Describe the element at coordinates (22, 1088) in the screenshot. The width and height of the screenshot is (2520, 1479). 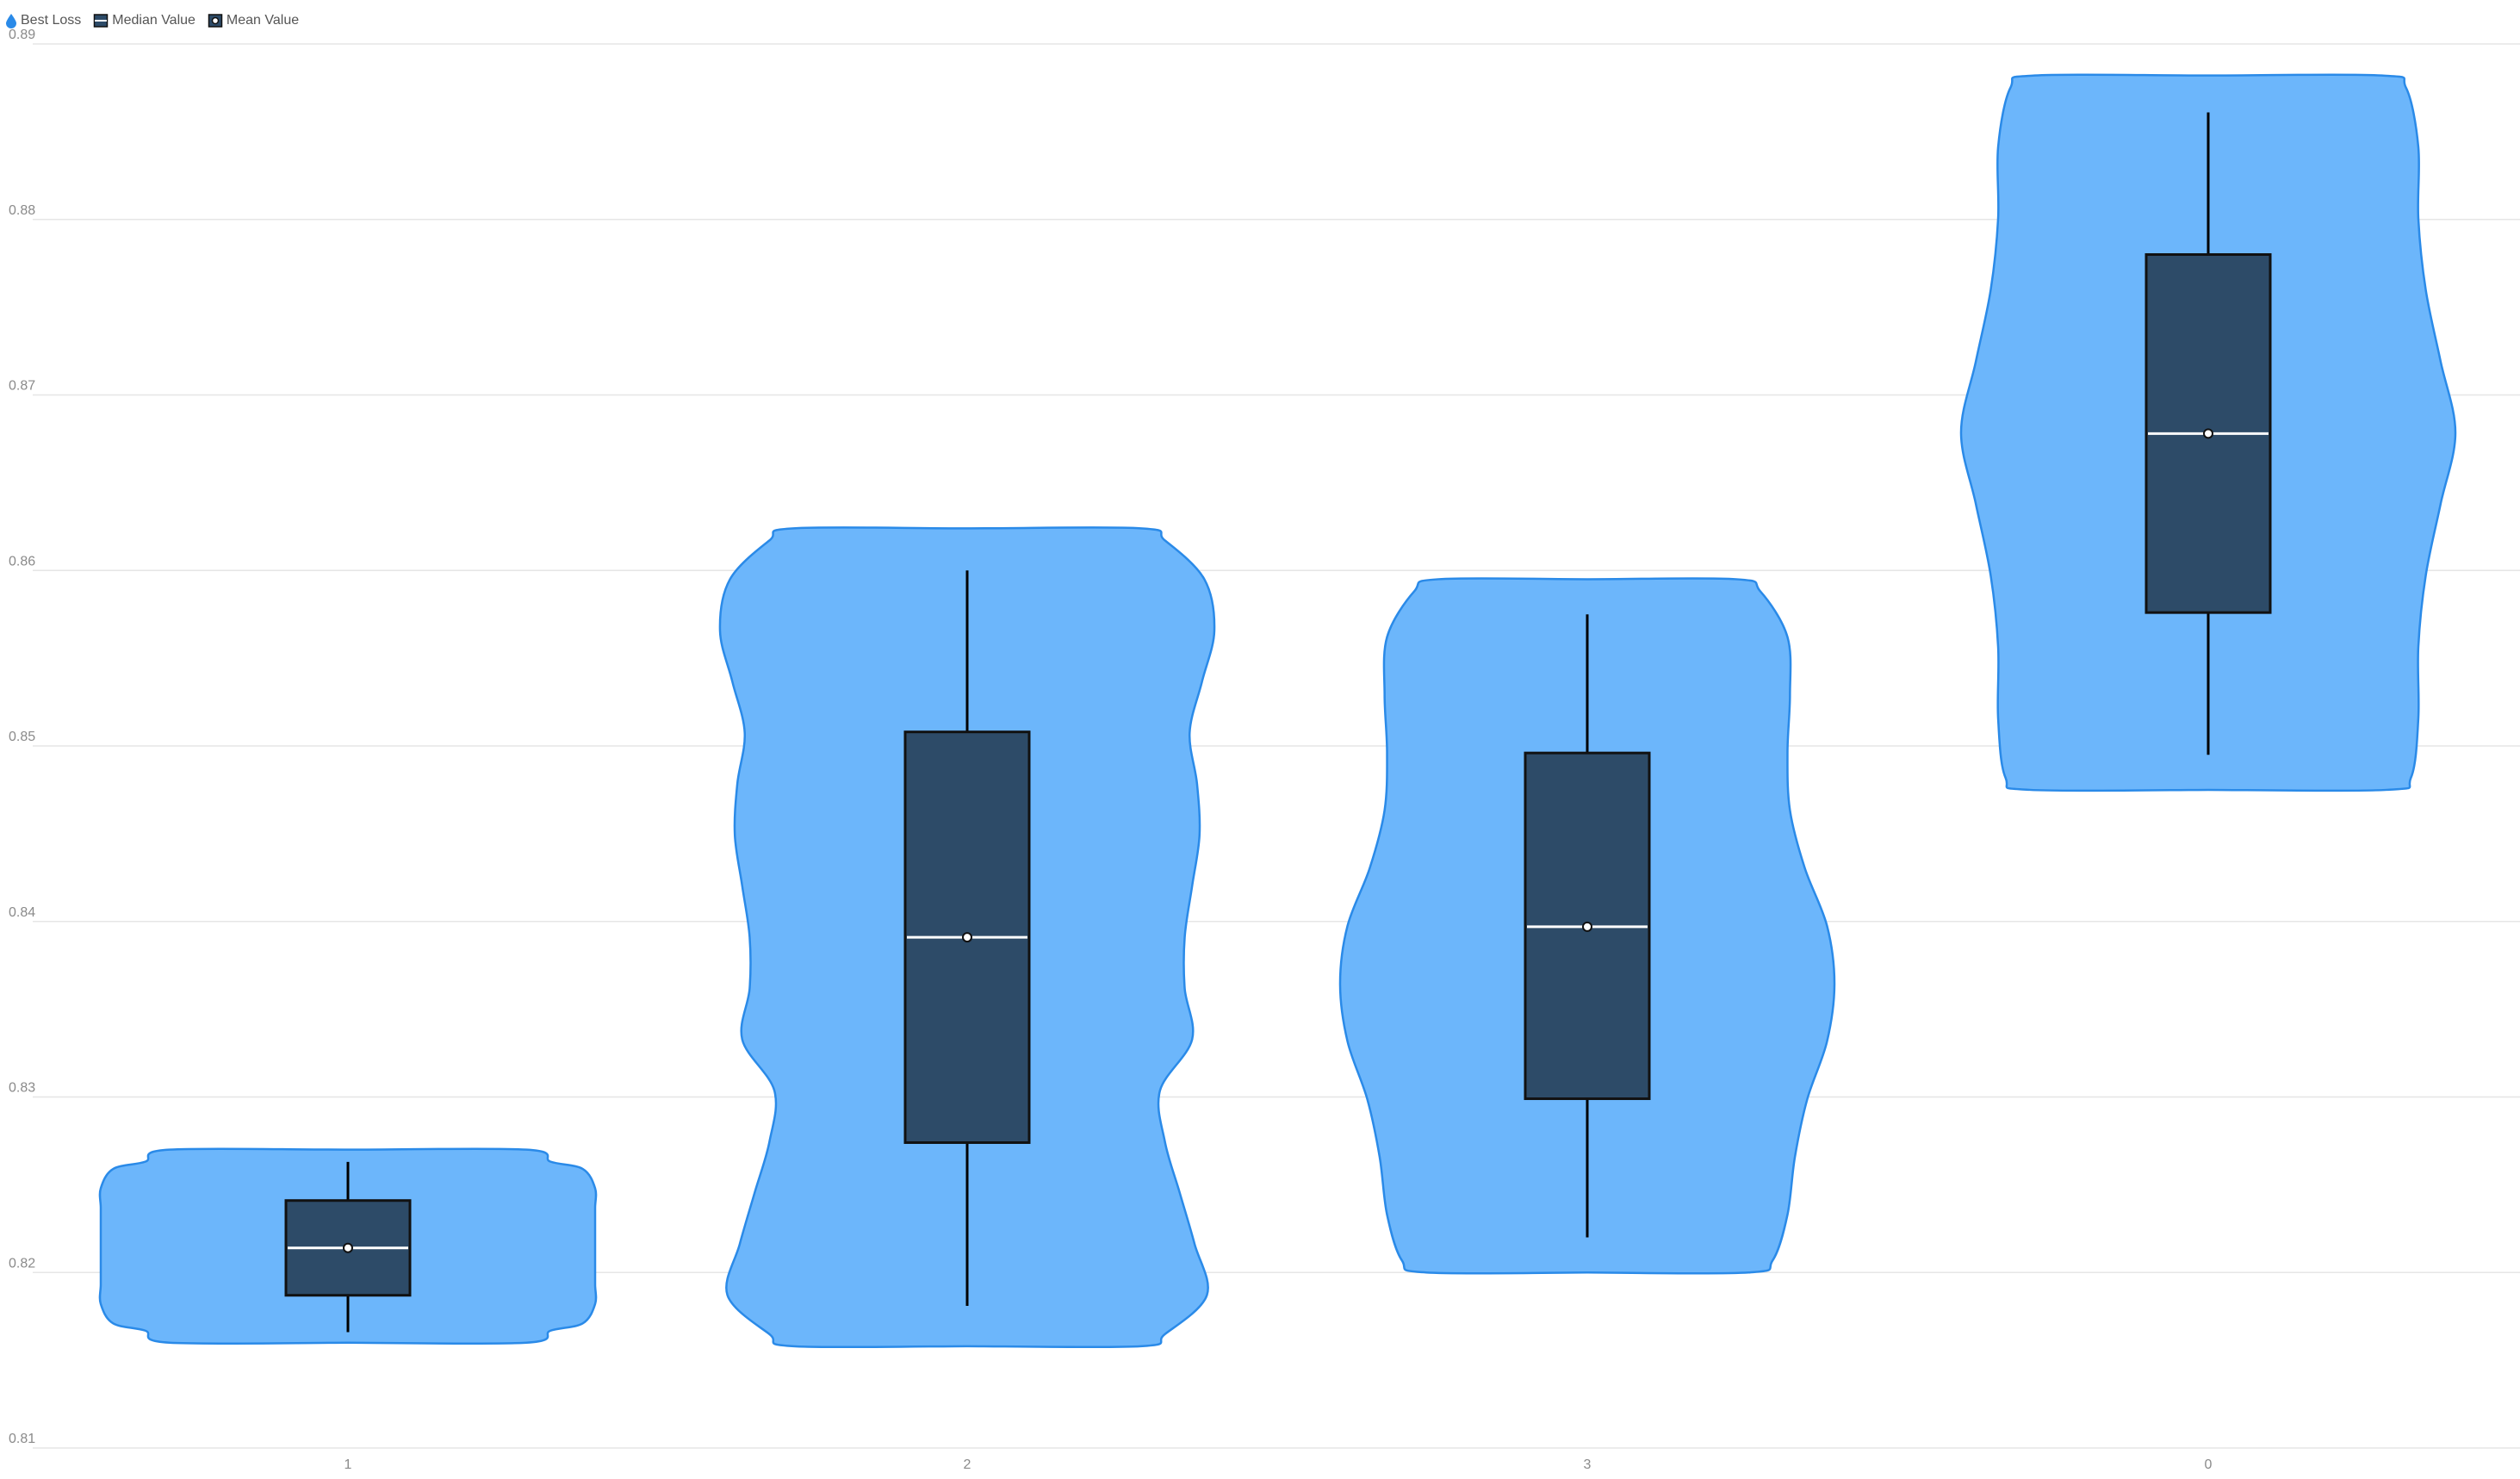
I see `y-tick-label: 0.83` at that location.